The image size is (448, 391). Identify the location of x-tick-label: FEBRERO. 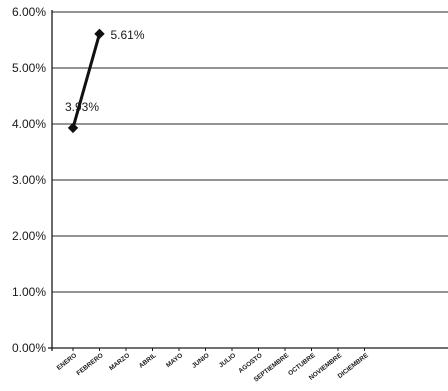
(89, 364).